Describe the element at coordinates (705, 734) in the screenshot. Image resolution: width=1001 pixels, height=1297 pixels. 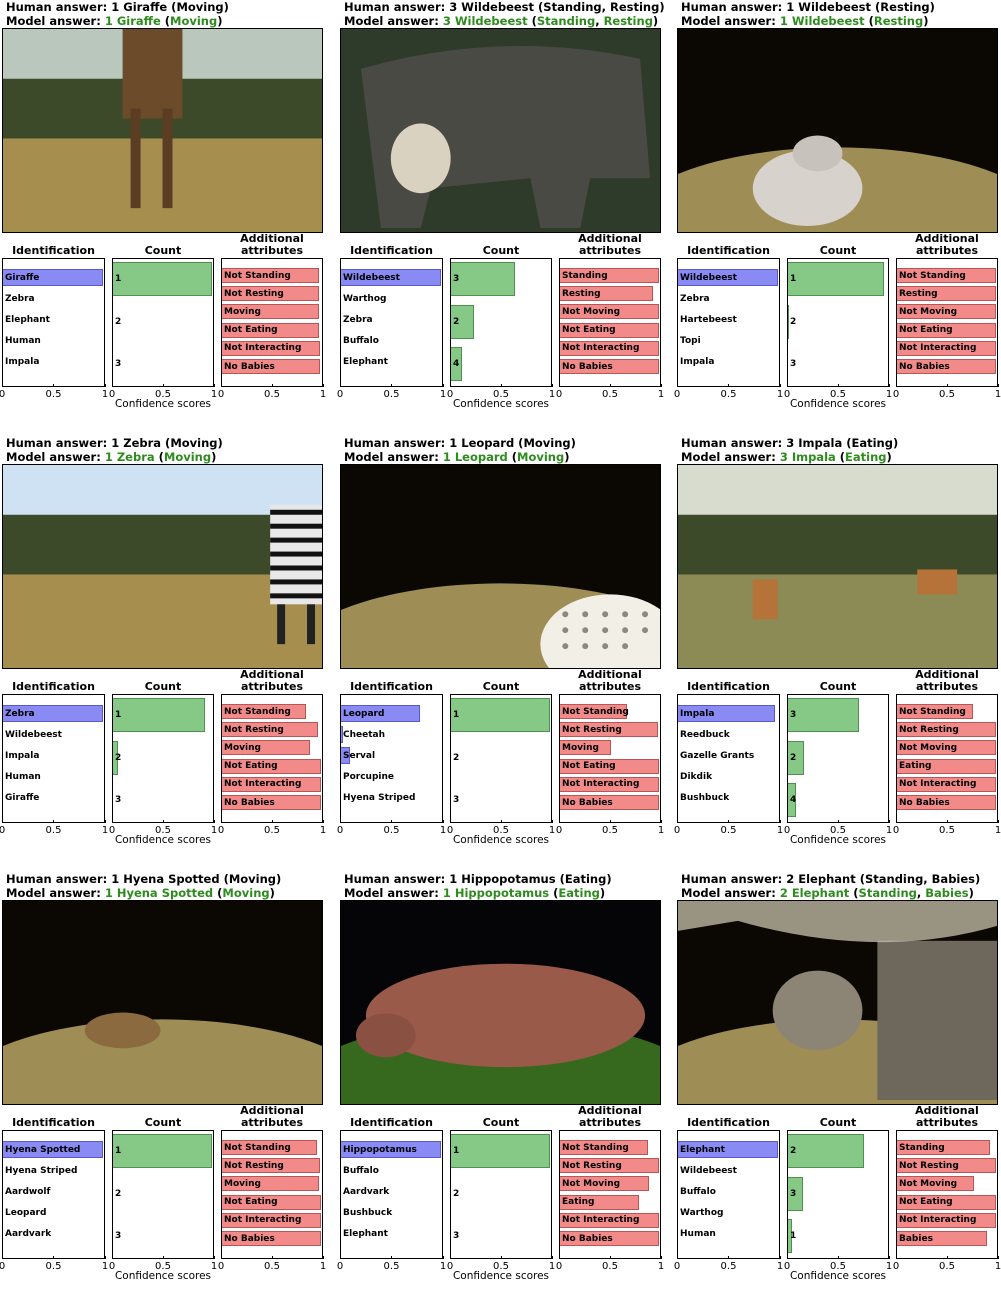
I see `identification-label: Reedbuck` at that location.